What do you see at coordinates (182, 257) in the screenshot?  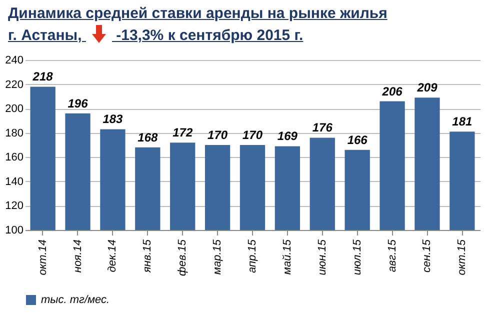 I see `x-tick-label: фев.15` at bounding box center [182, 257].